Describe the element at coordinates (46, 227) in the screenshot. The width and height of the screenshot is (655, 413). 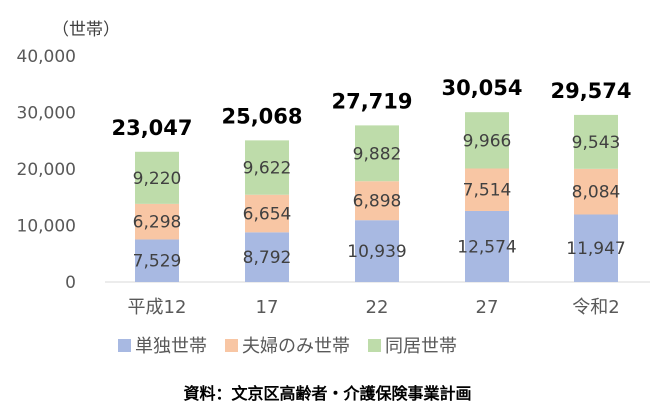
I see `y-tick-label: 10,000` at that location.